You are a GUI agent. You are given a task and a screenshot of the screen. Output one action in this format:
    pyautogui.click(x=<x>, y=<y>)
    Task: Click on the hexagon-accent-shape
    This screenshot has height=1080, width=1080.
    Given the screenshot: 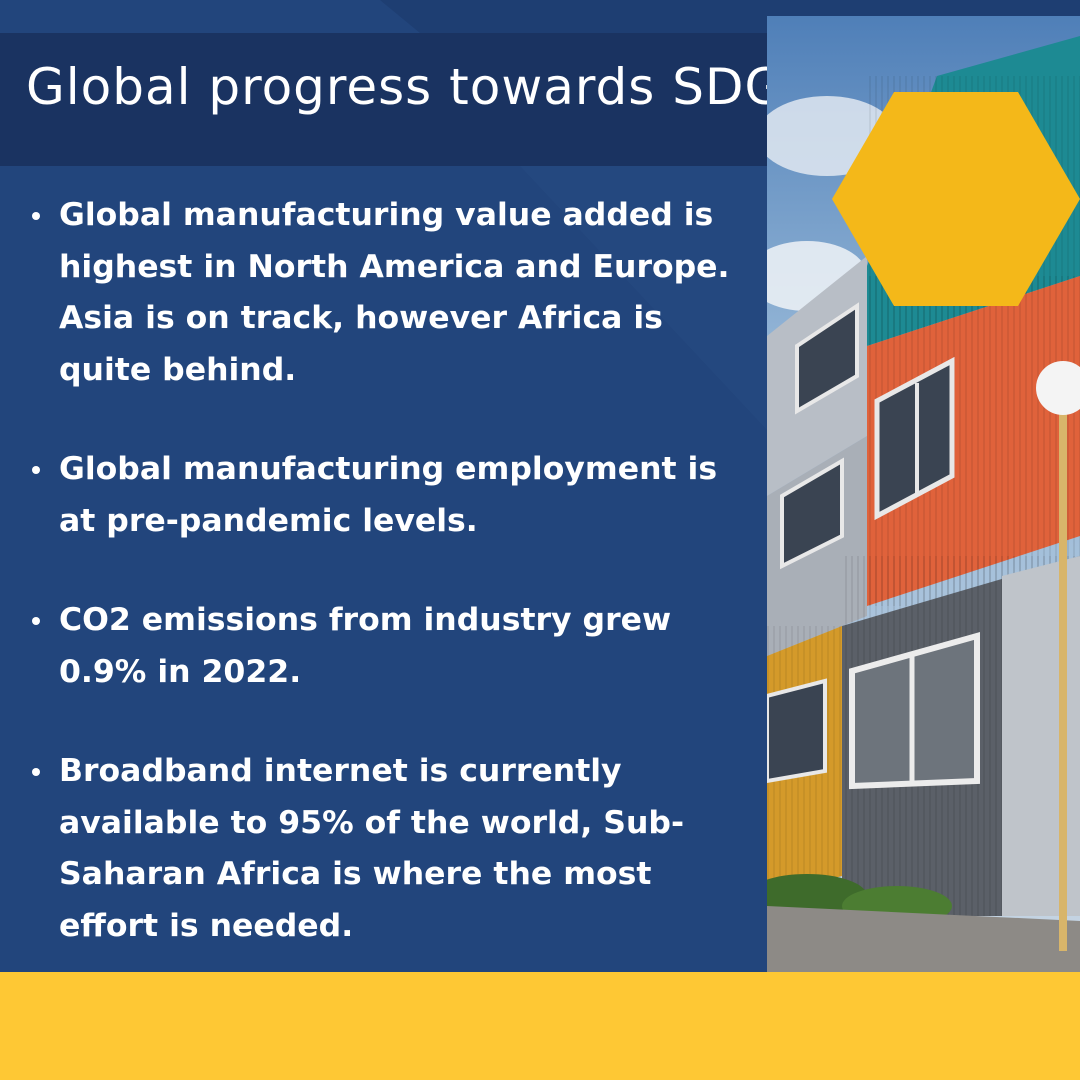 What is the action you would take?
    pyautogui.click(x=956, y=199)
    